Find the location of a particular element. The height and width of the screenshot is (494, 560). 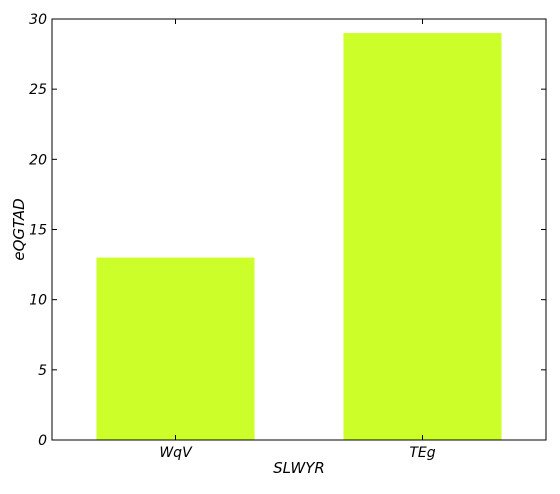

y-tick-label: 30 is located at coordinates (38, 20).